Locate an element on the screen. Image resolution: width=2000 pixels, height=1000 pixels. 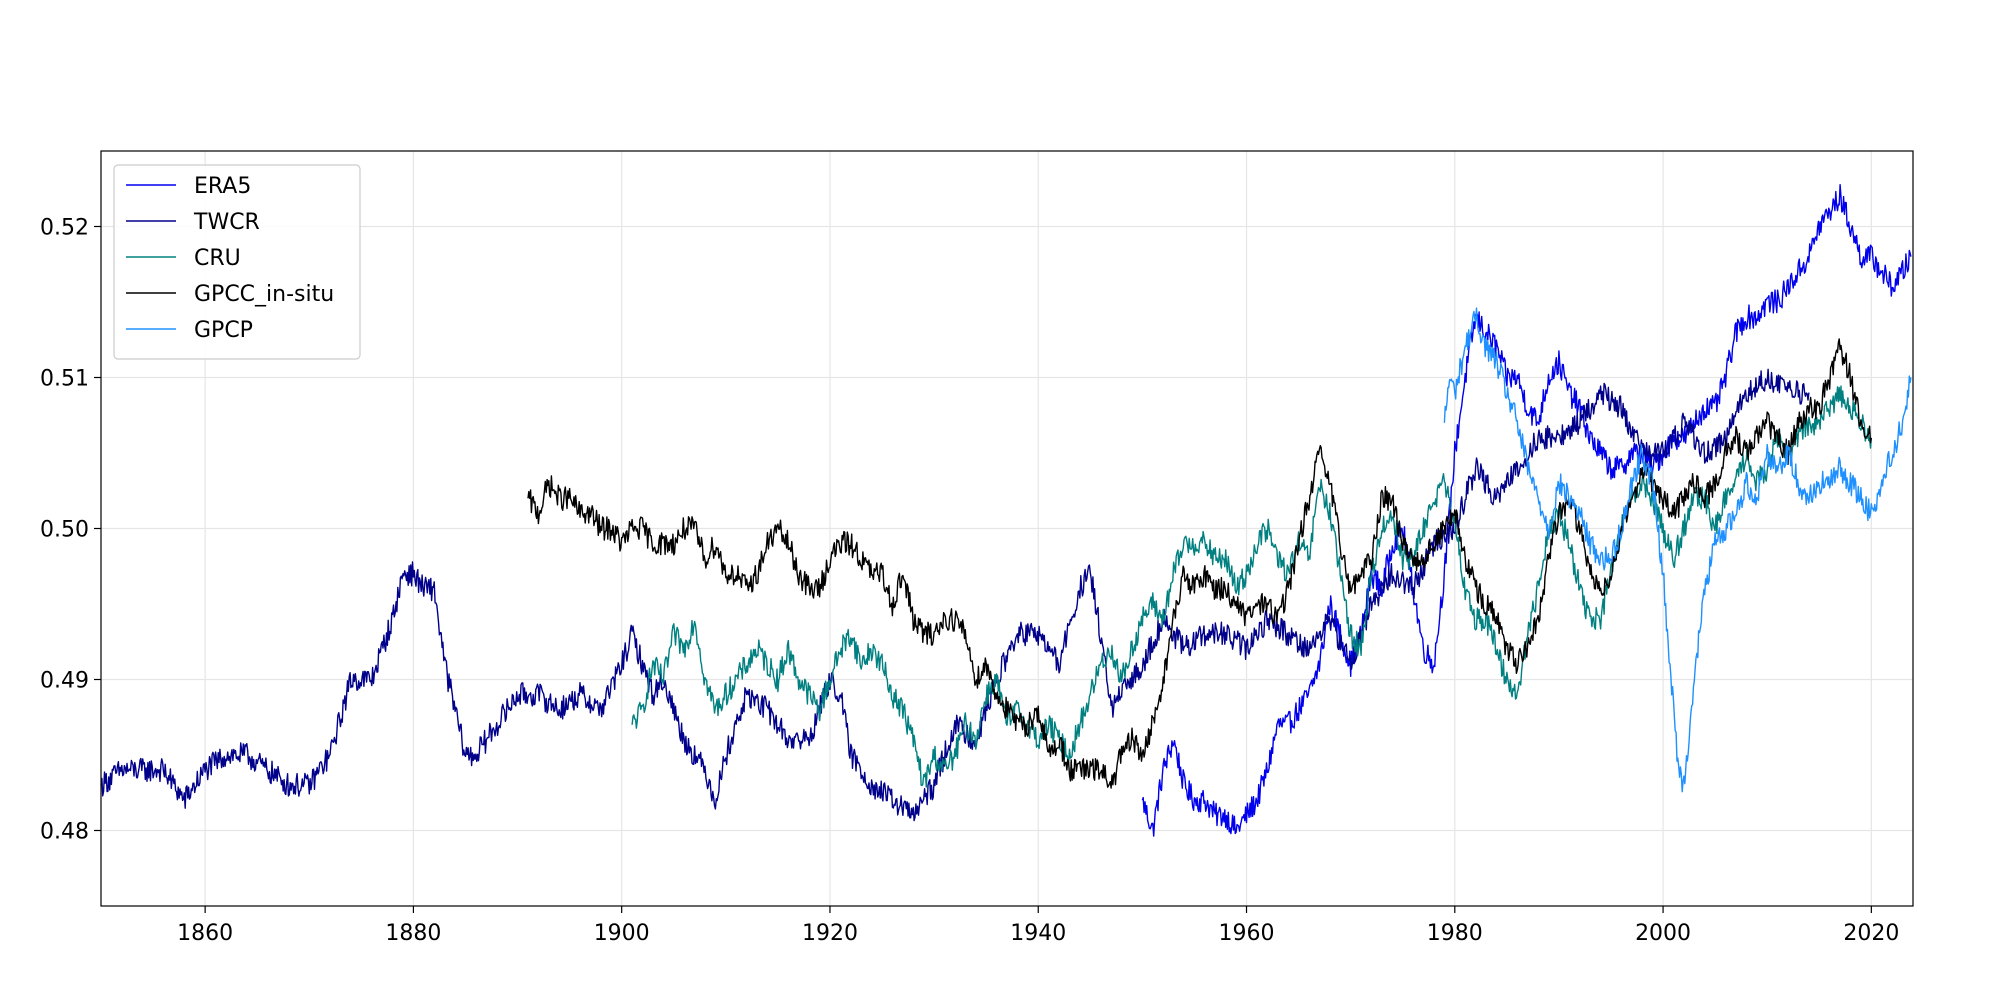
legend-label: ERA5 is located at coordinates (222, 186).